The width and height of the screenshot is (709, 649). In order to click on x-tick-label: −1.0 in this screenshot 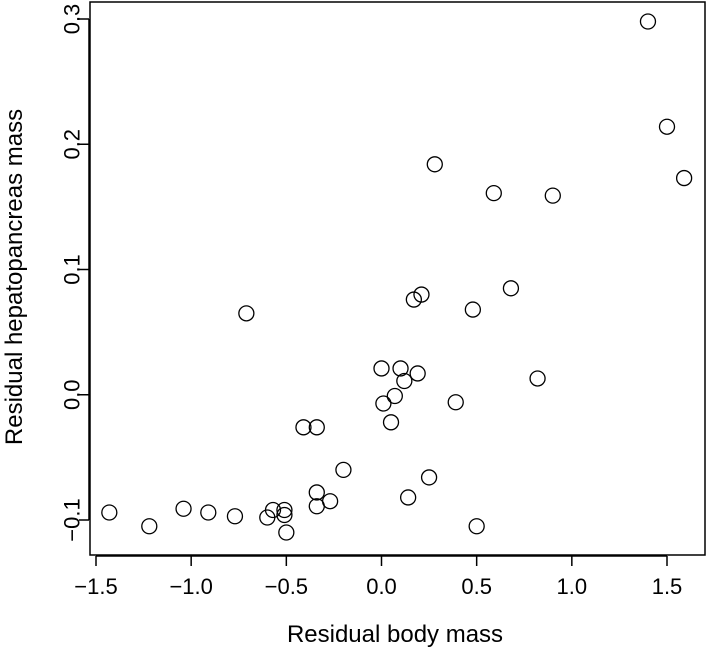, I will do `click(190, 586)`.